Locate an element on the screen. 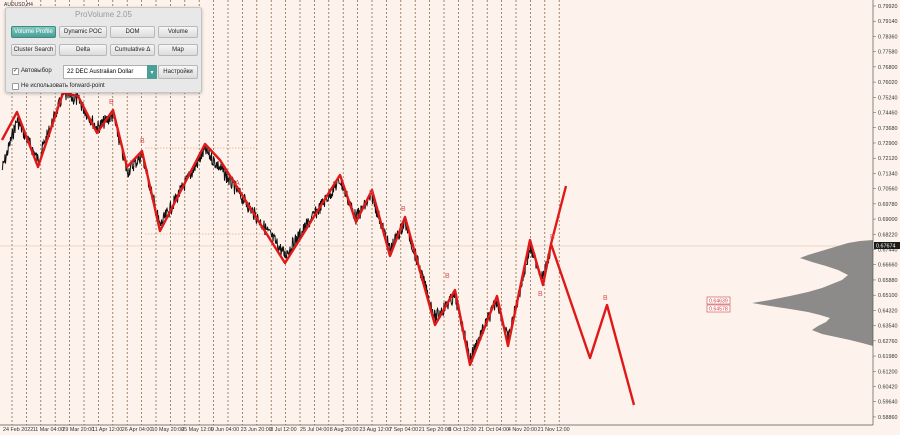 This screenshot has height=435, width=900. time-tick-label: 23 Aug 12:00 is located at coordinates (375, 430).